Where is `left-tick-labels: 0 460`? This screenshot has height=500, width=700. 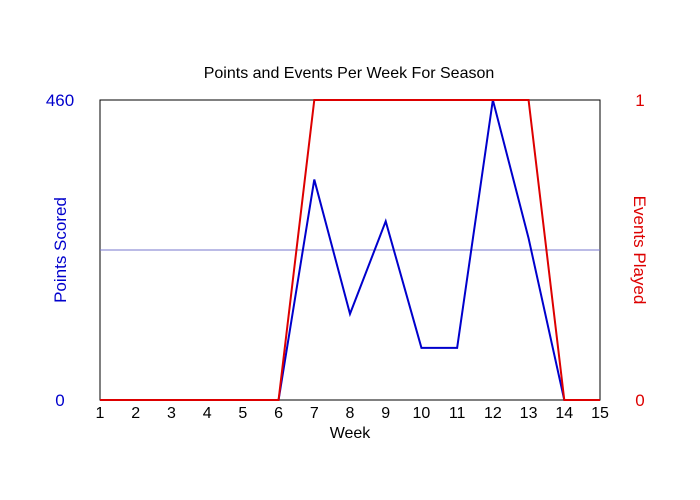 left-tick-labels: 0 460 is located at coordinates (60, 250).